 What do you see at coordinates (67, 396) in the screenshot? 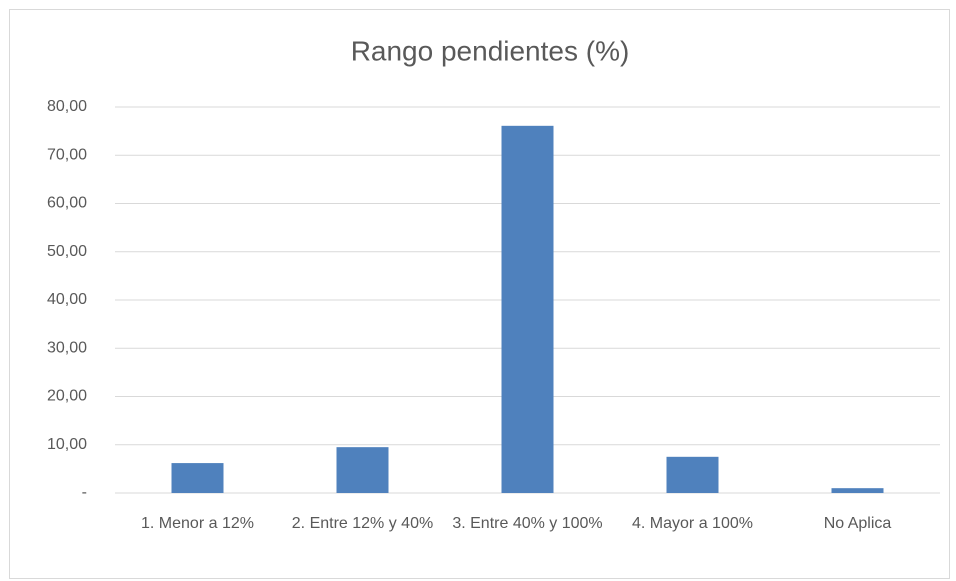
I see `y-tick-label: 20,00` at bounding box center [67, 396].